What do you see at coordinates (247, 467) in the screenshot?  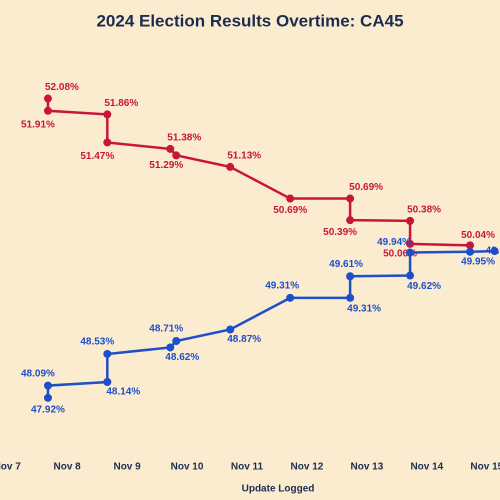 I see `x-tick-label: Nov 11` at bounding box center [247, 467].